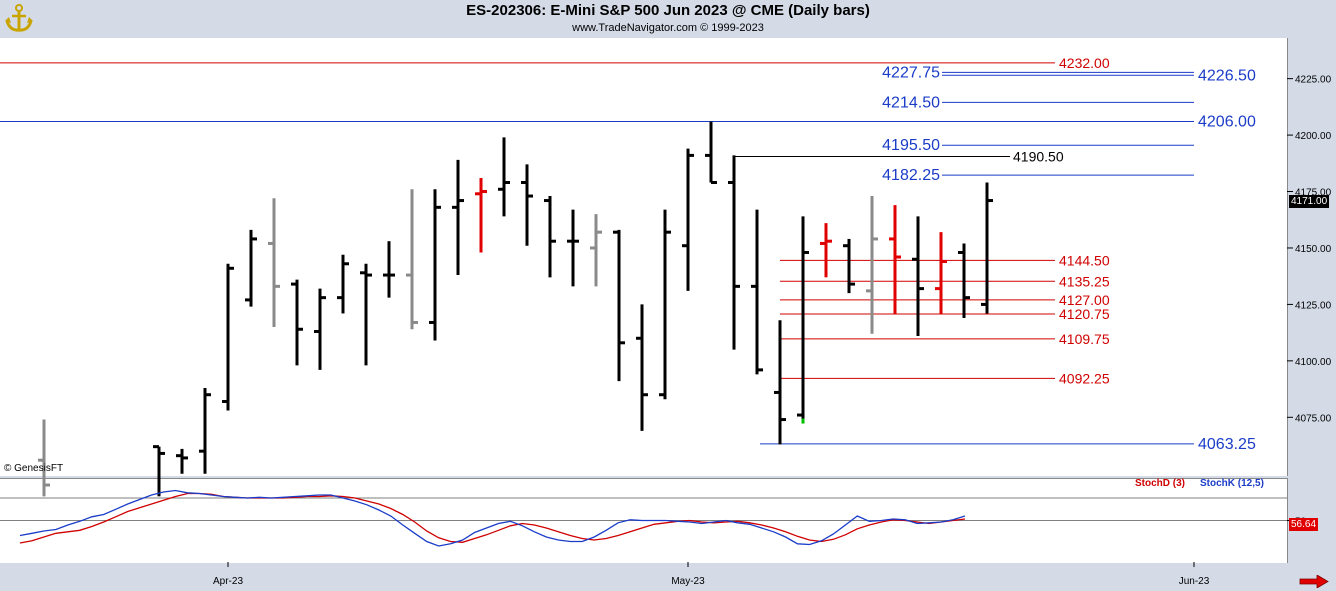  I want to click on last-price-tag: 4171.00, so click(1309, 201).